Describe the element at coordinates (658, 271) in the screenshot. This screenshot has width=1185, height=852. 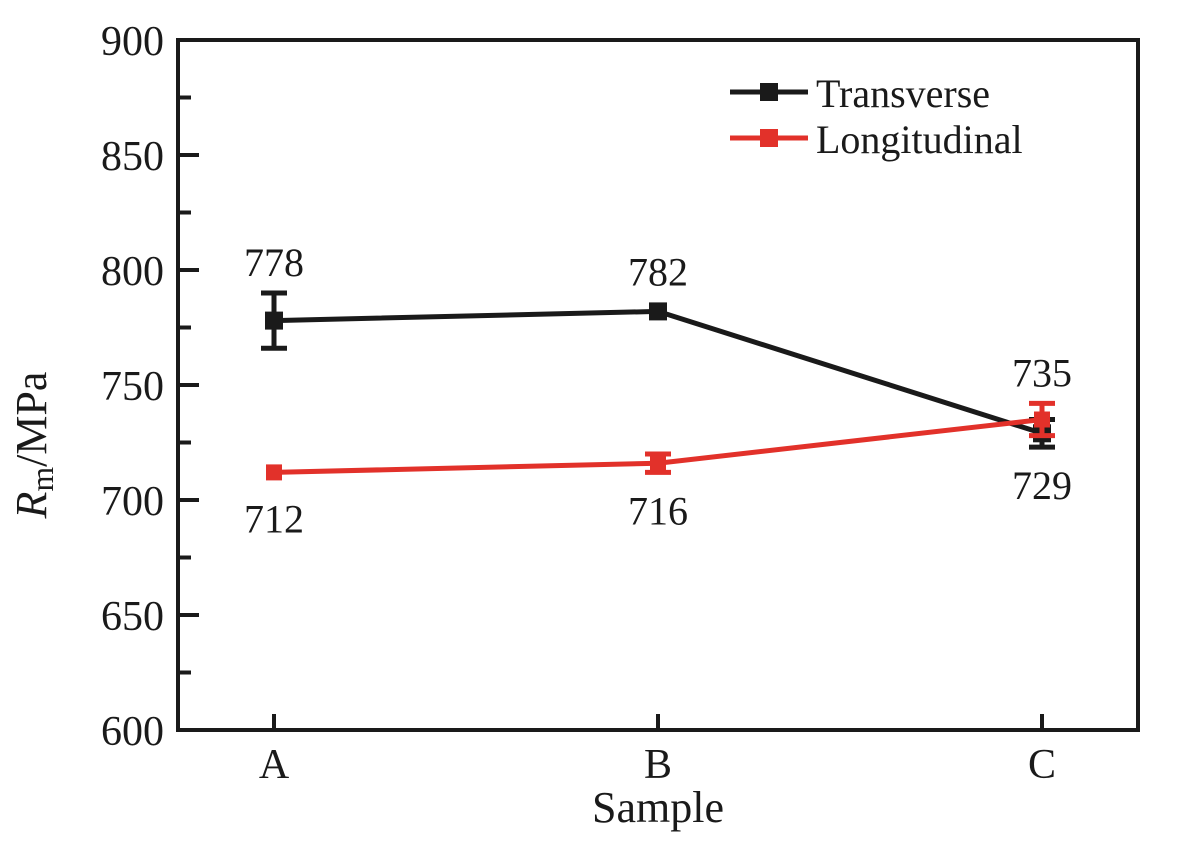
I see `data-point-label: 782` at that location.